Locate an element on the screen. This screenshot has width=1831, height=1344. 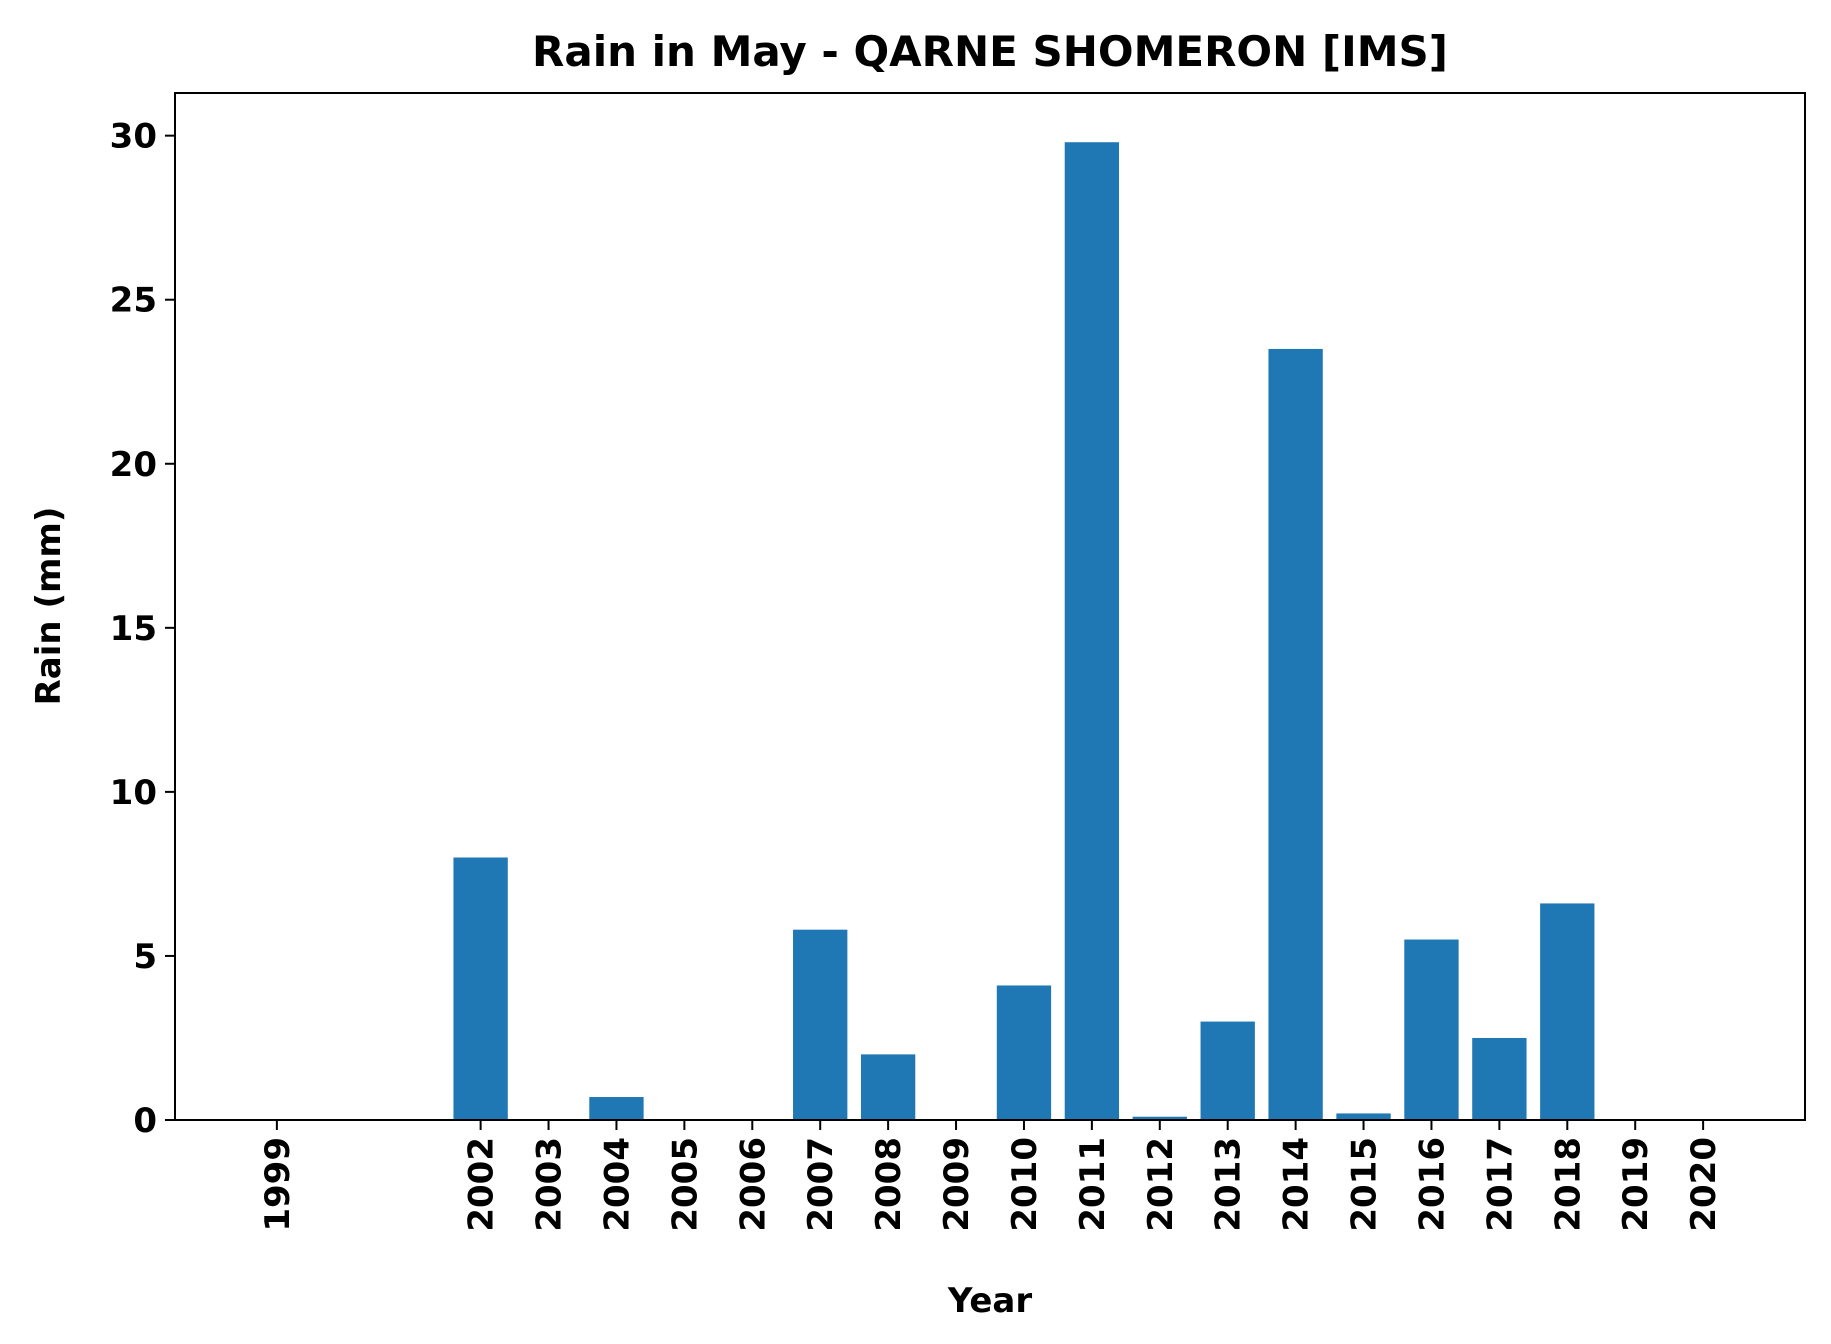
x-tick-label-2017: 2017 is located at coordinates (1500, 1184).